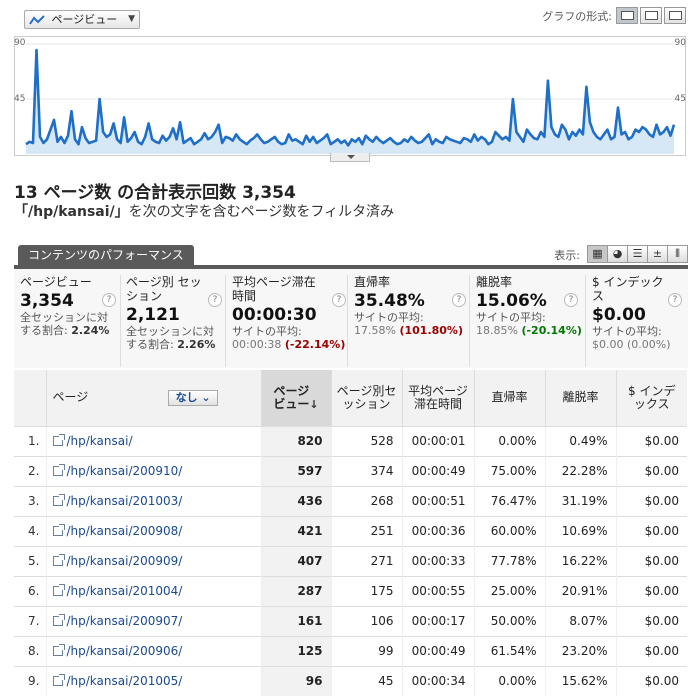  What do you see at coordinates (437, 620) in the screenshot?
I see `avg-time-cell: 00:00:17` at bounding box center [437, 620].